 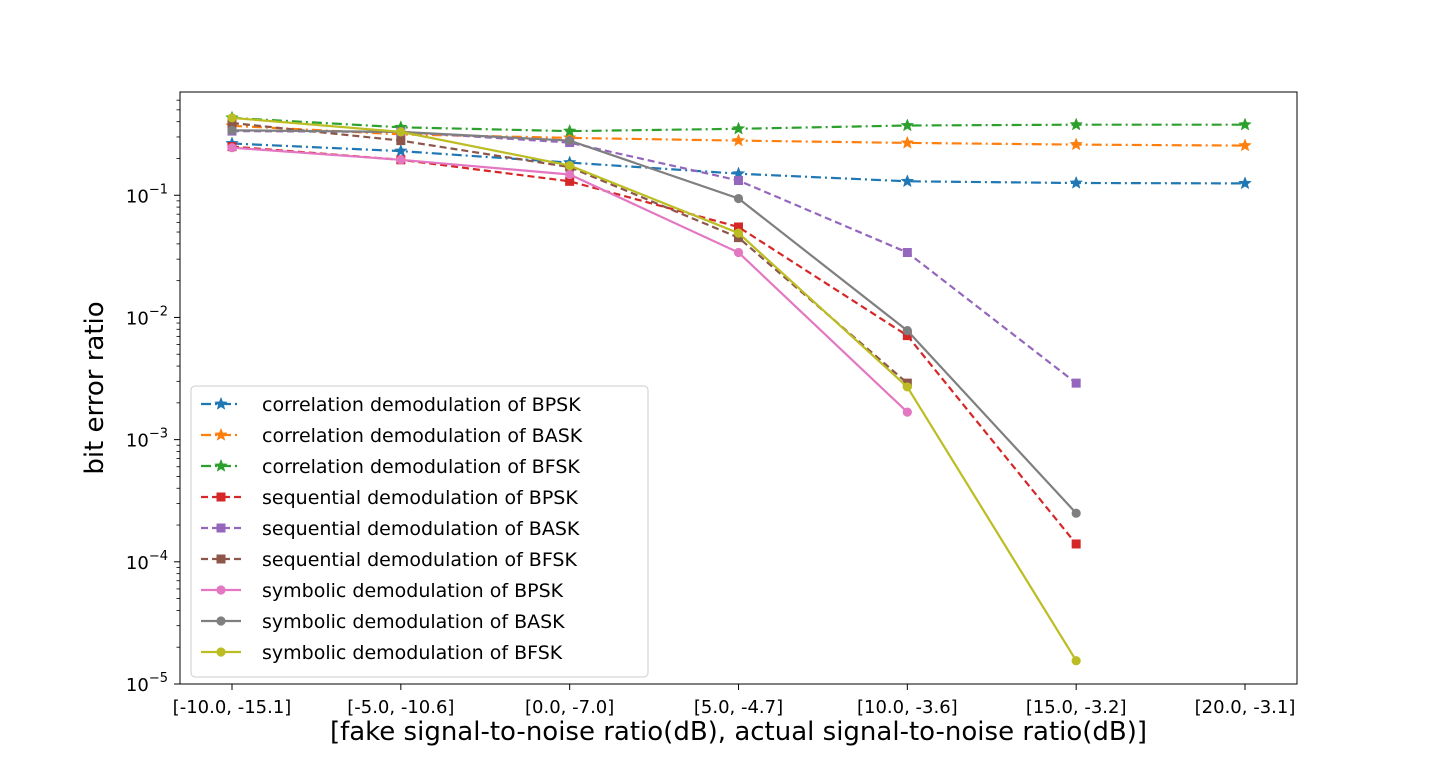 I want to click on legend-item: sequential demodulation of BPSK, so click(x=389, y=498).